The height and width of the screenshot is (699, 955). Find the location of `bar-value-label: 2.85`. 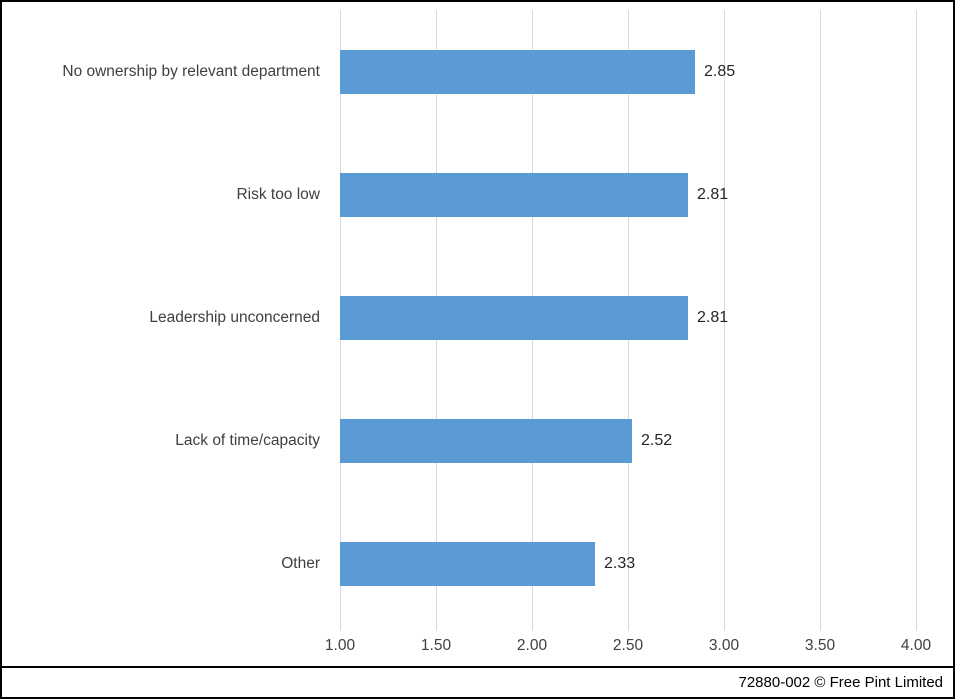

bar-value-label: 2.85 is located at coordinates (720, 71).